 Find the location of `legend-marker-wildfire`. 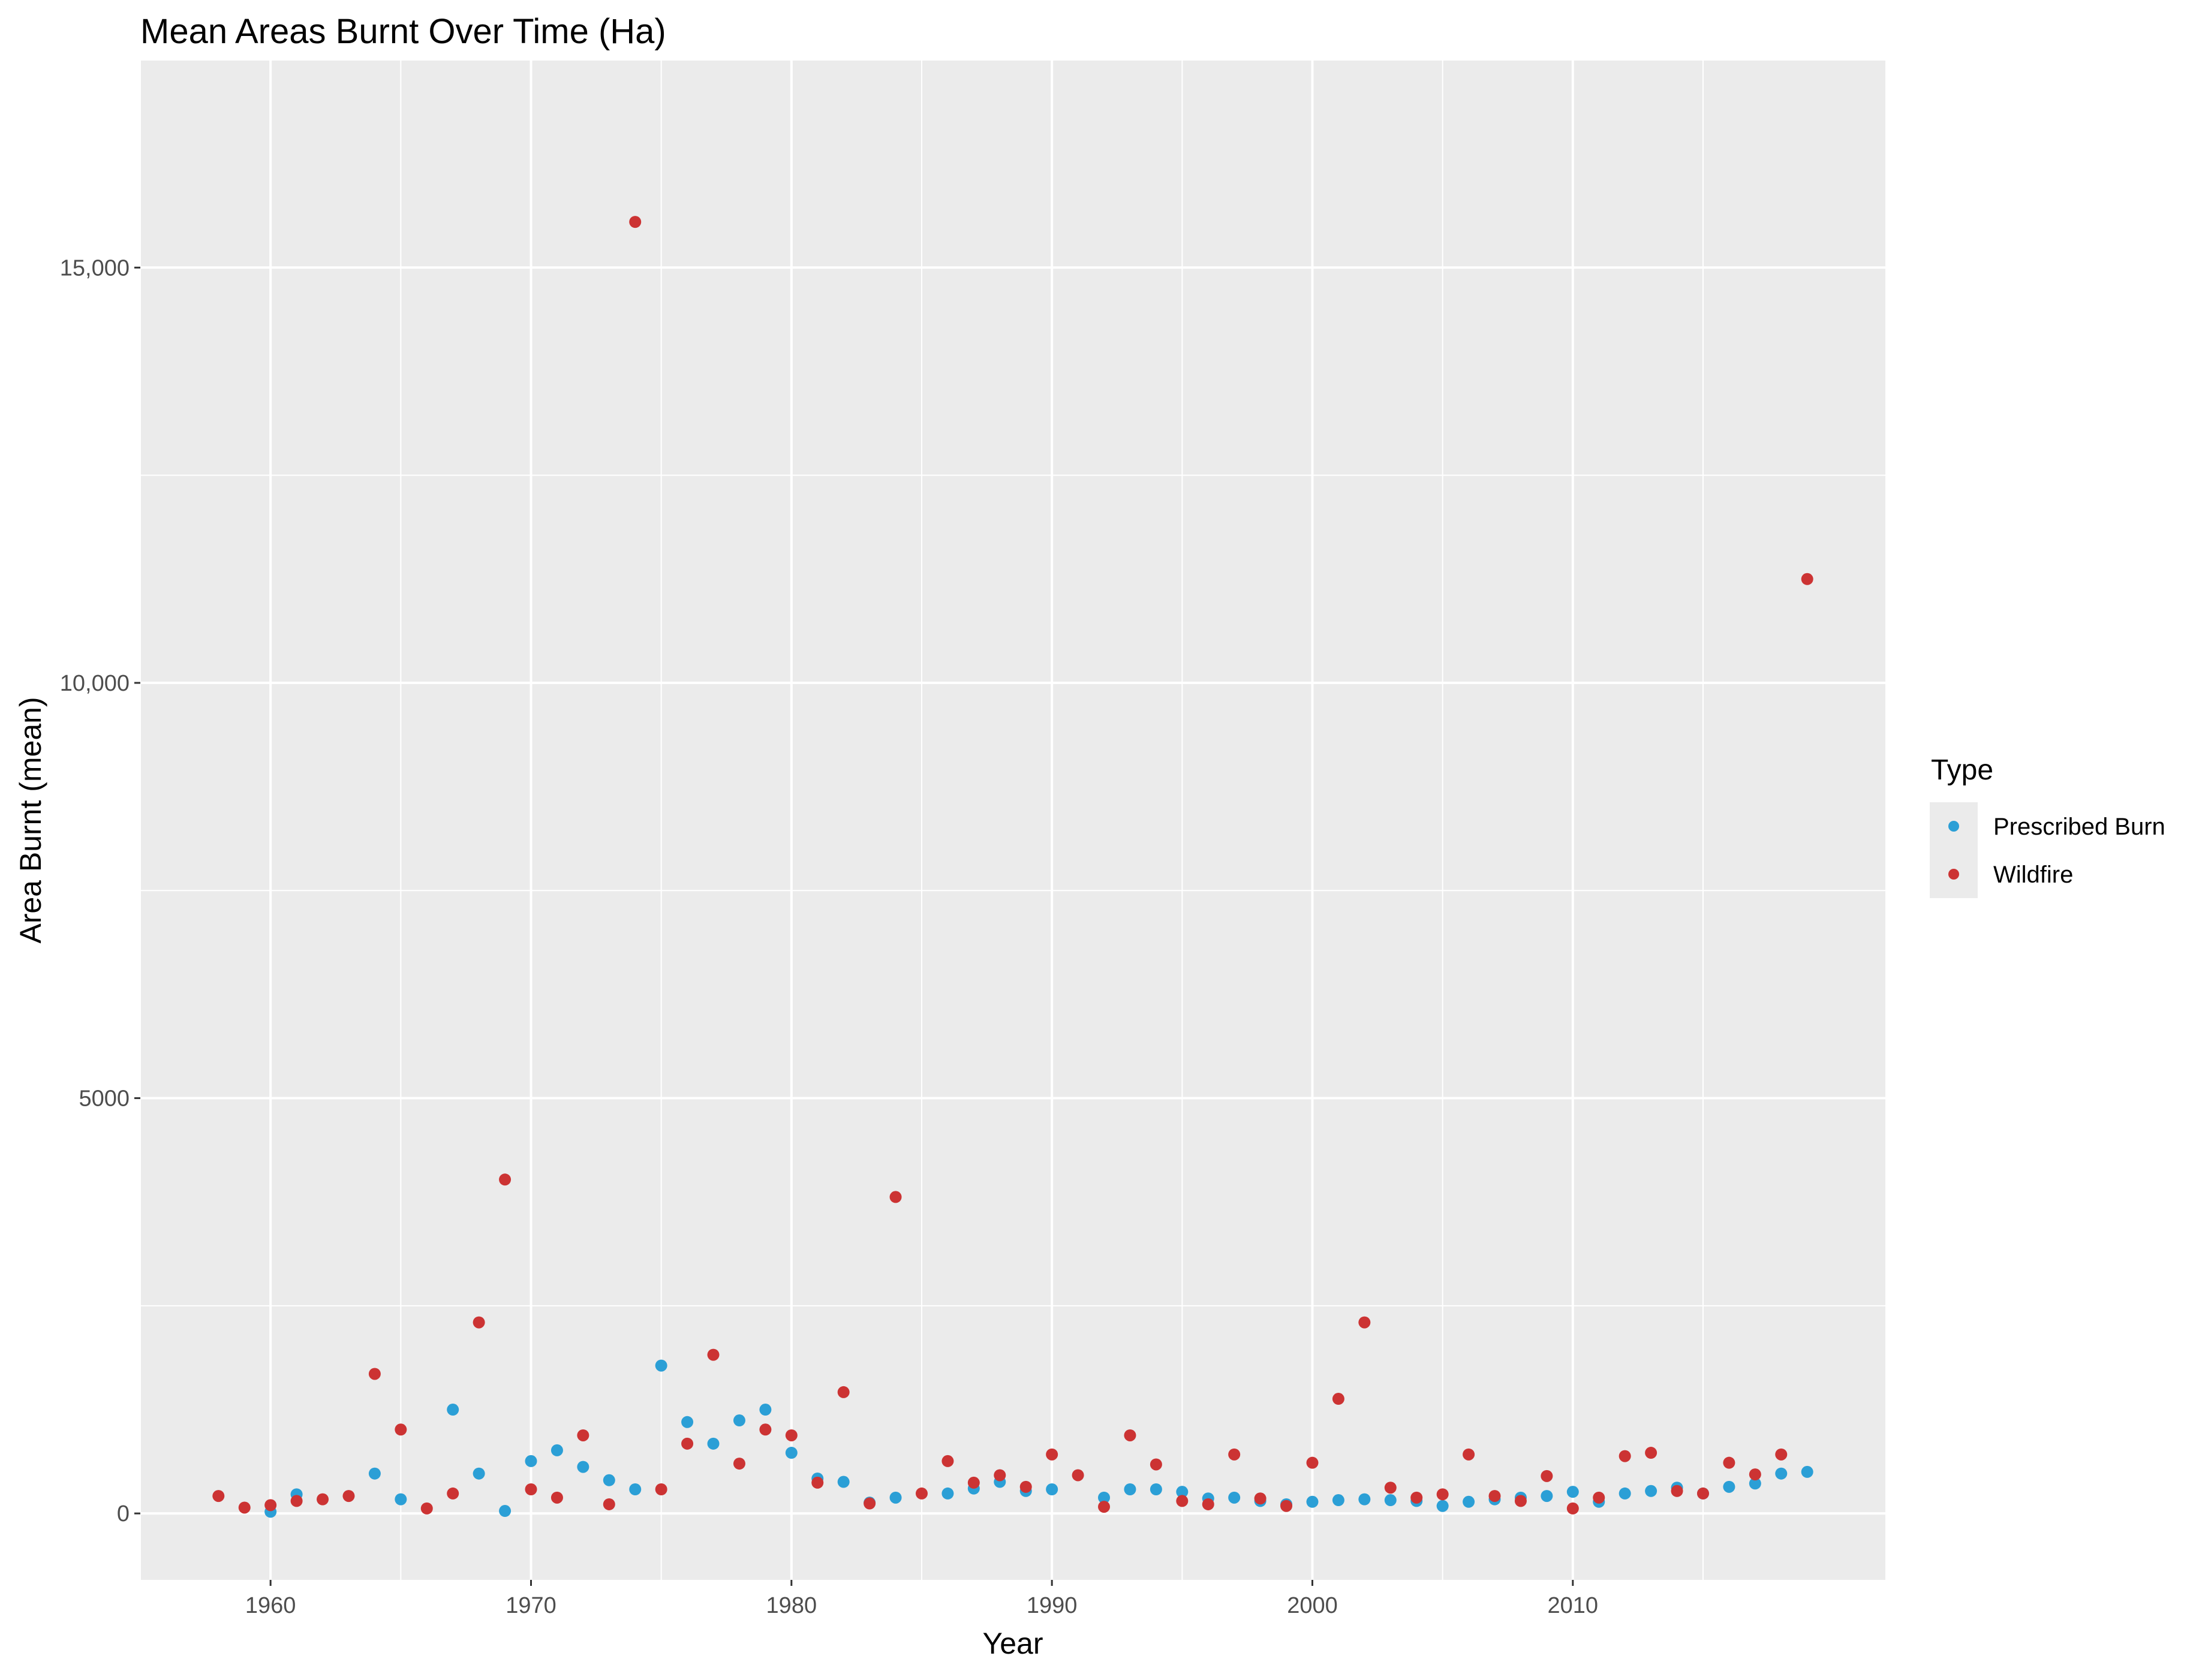

legend-marker-wildfire is located at coordinates (1954, 874).